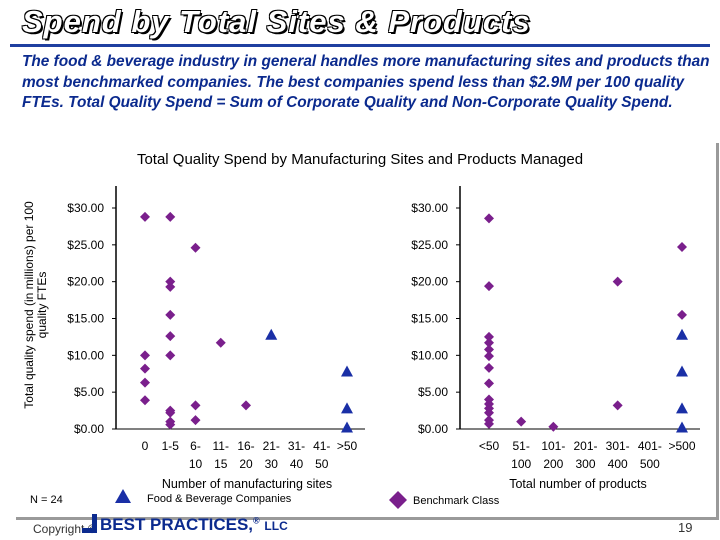 The width and height of the screenshot is (720, 540). Describe the element at coordinates (177, 524) in the screenshot. I see `brand-text: BEST PRACTICES,` at that location.